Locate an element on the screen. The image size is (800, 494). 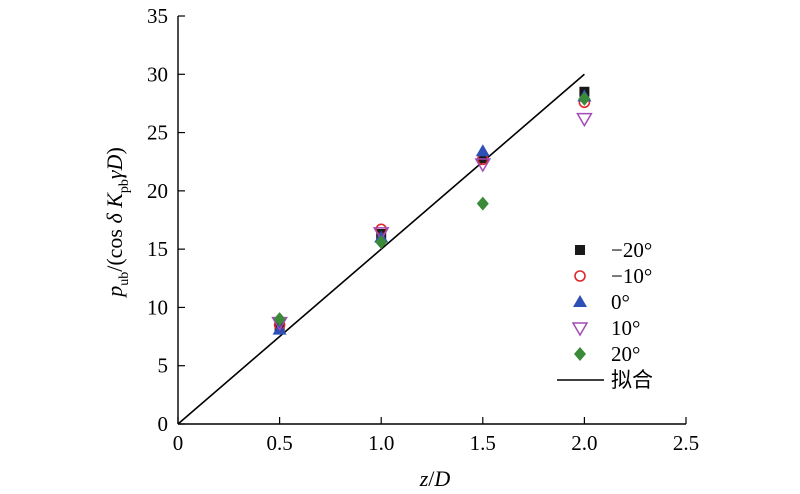
y-tick-label: 10 is located at coordinates (157, 307).